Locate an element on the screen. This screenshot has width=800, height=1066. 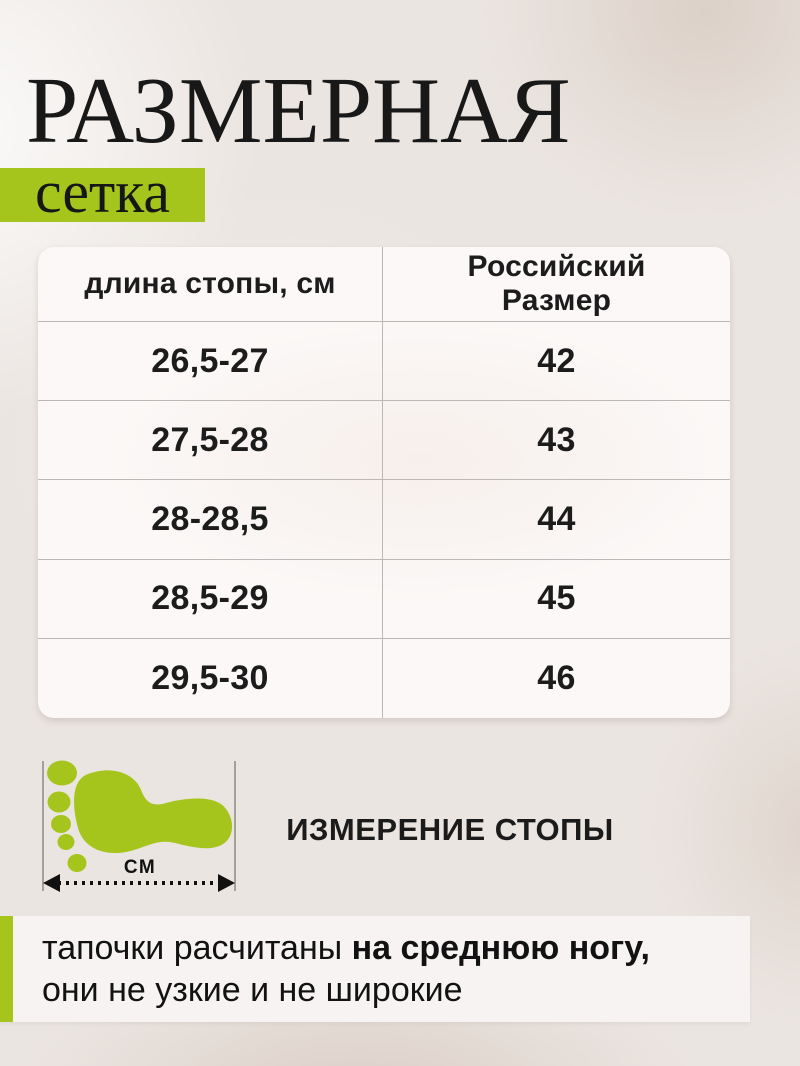
cm-unit-label: см is located at coordinates (140, 867).